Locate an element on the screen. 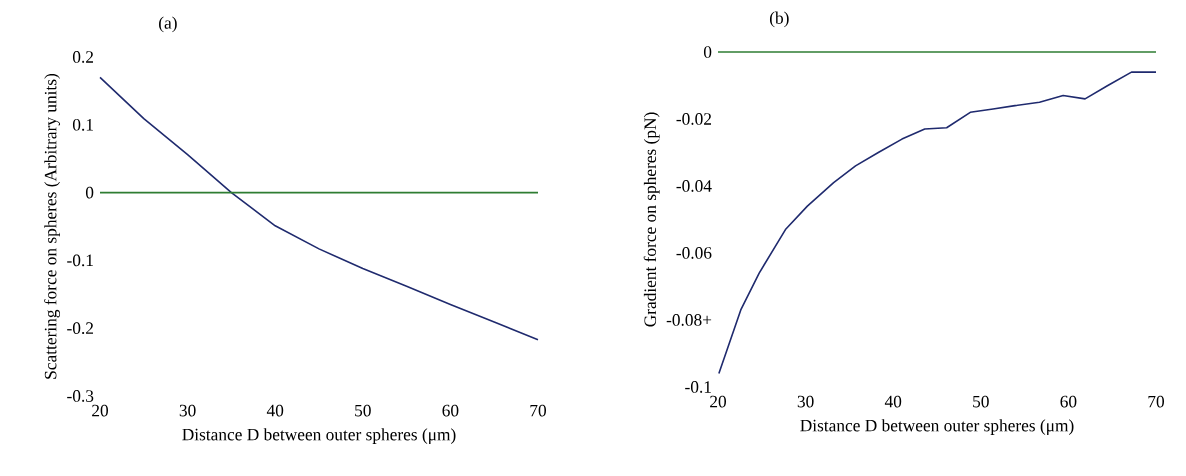  y-tick-label: 0.2 is located at coordinates (83, 57).